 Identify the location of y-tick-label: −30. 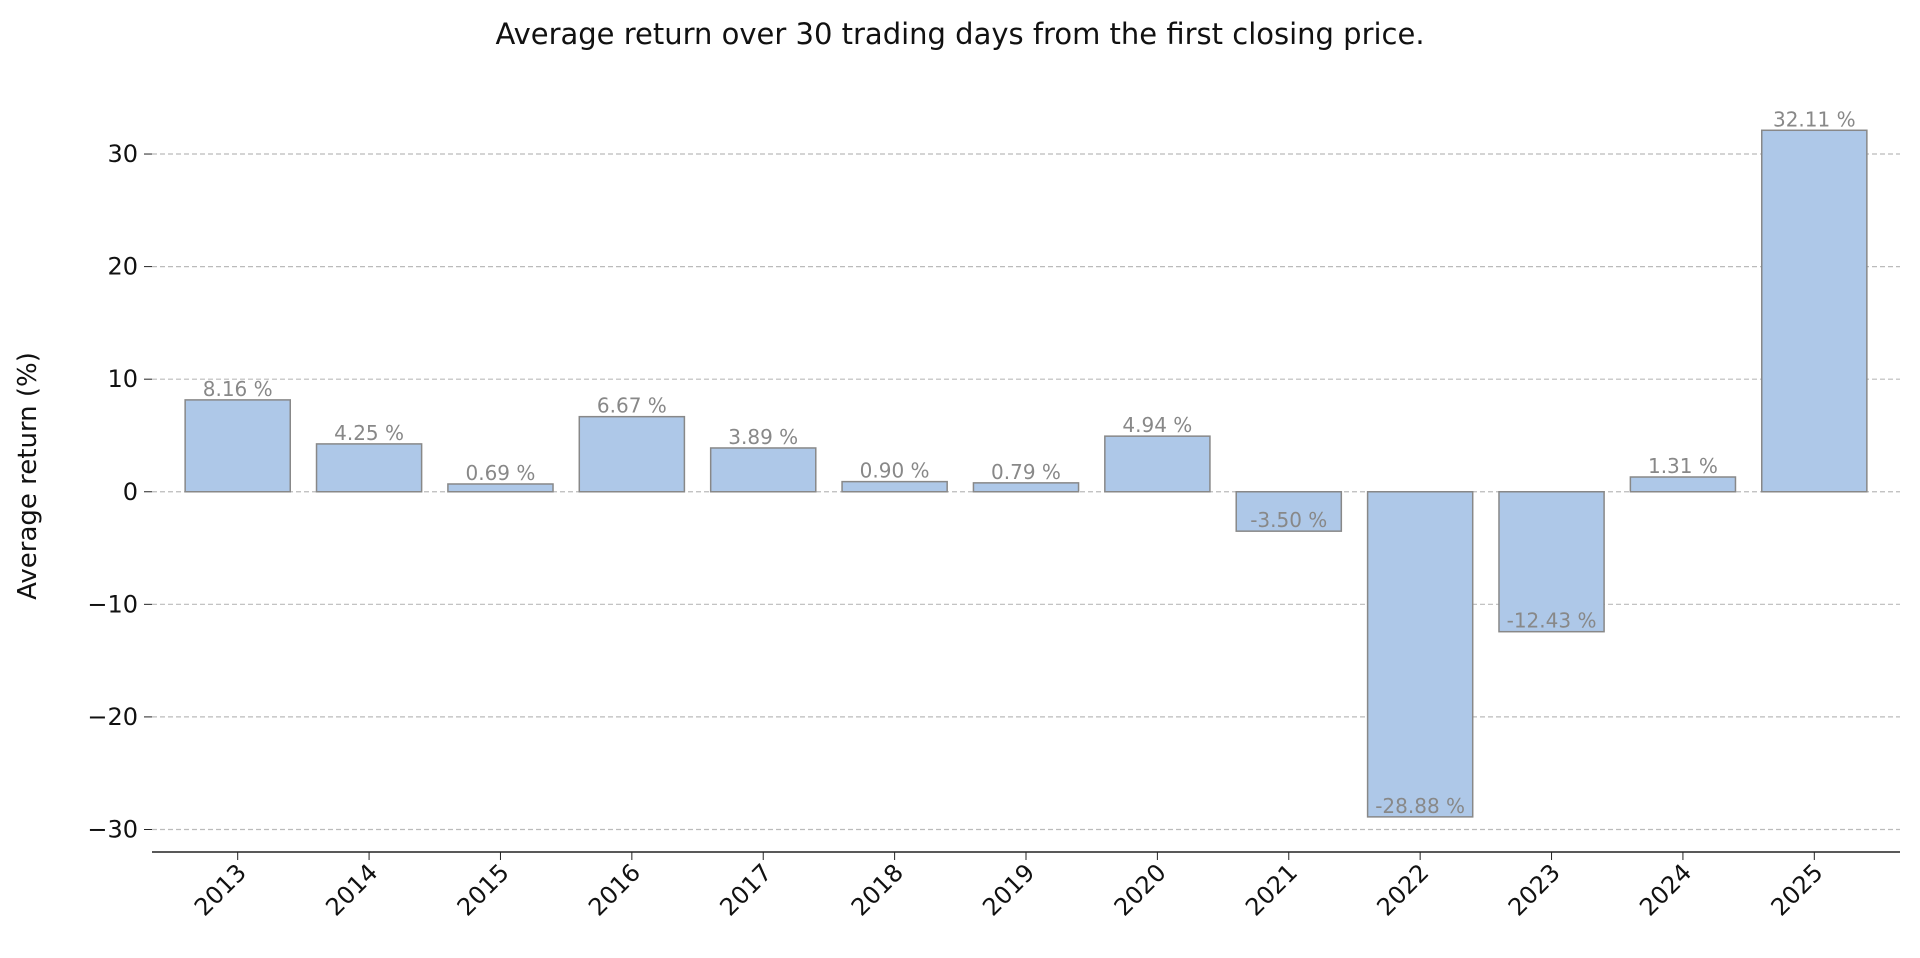
(112, 829).